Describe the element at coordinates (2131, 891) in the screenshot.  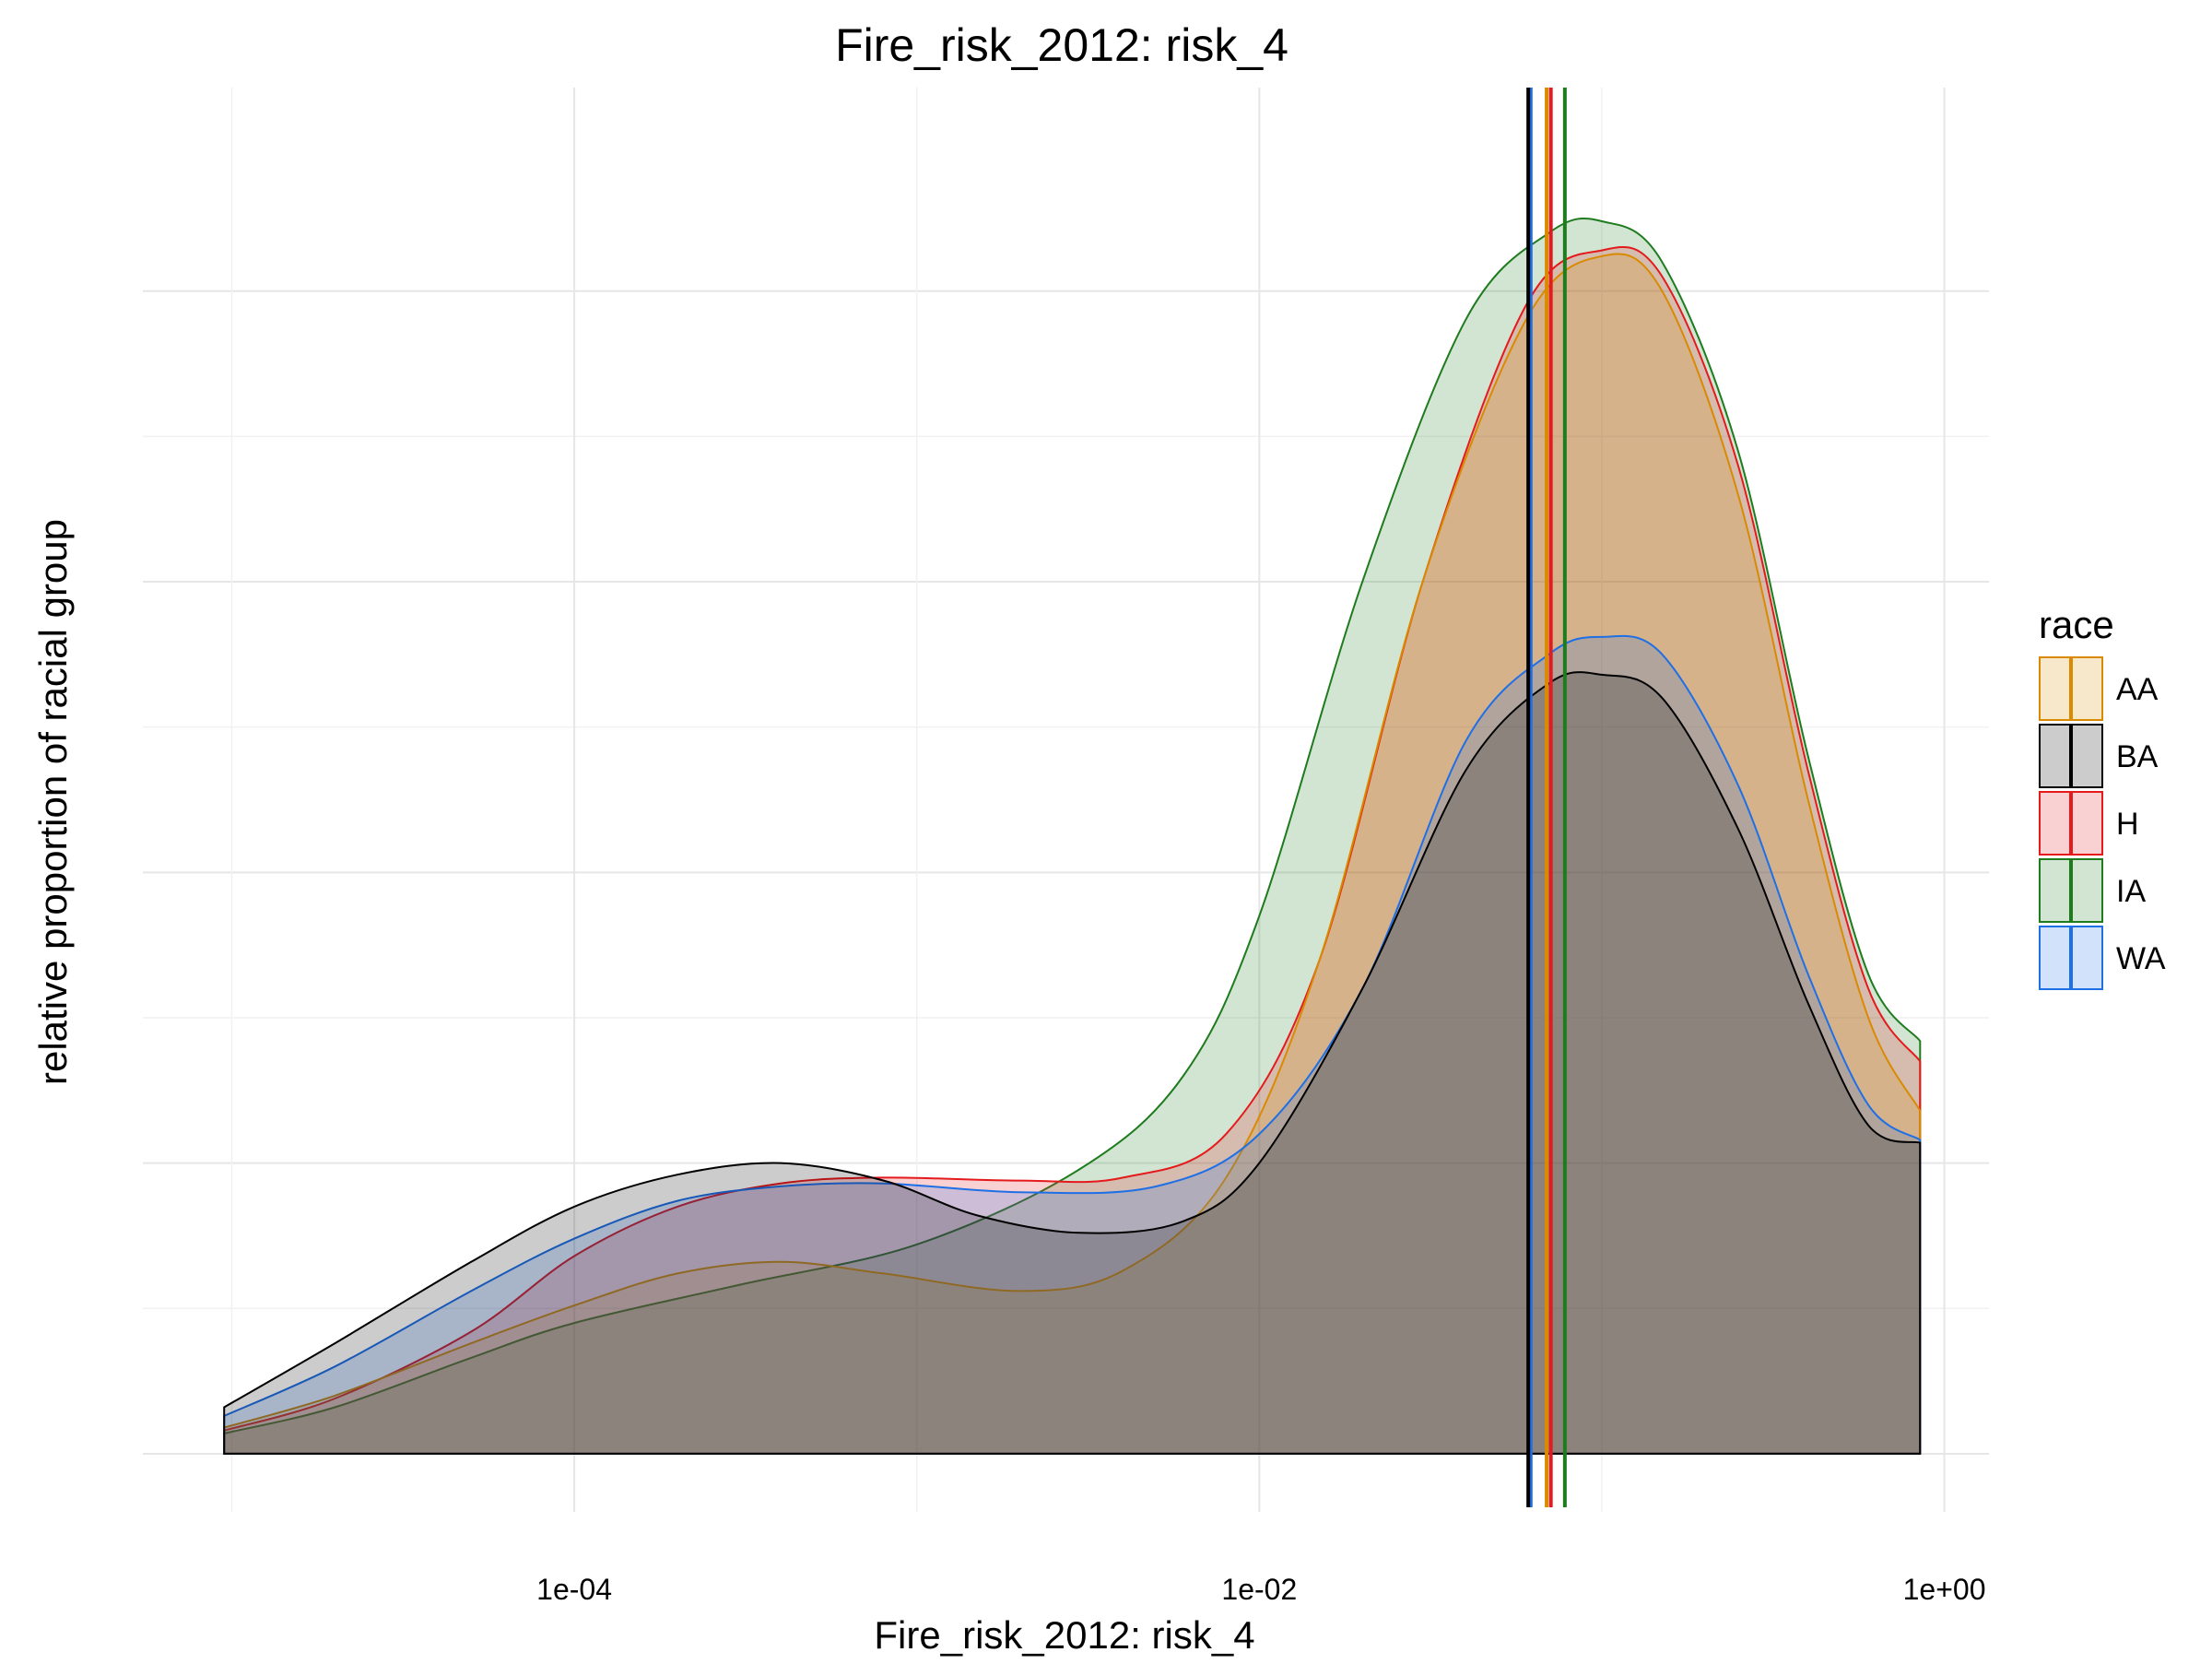
I see `legend-label: IA` at that location.